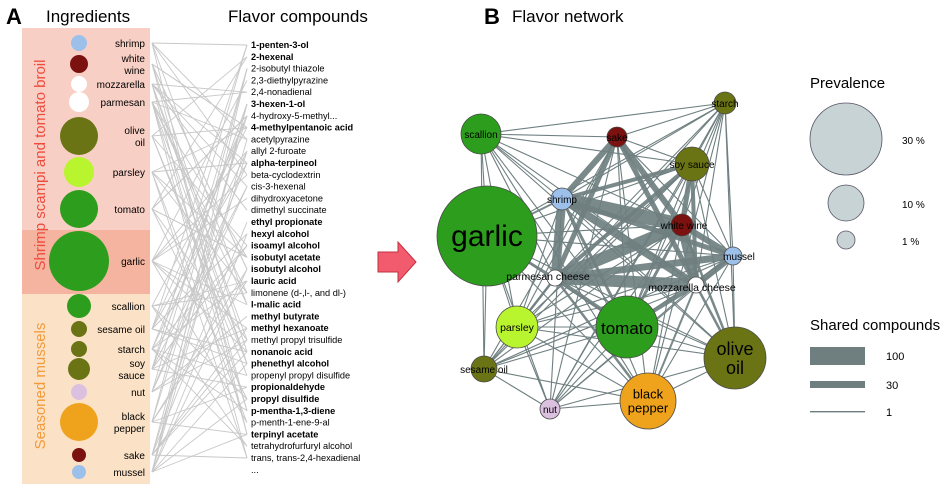 The width and height of the screenshot is (948, 496). What do you see at coordinates (123, 103) in the screenshot?
I see `ingredient-label-parmesan: parmesan` at bounding box center [123, 103].